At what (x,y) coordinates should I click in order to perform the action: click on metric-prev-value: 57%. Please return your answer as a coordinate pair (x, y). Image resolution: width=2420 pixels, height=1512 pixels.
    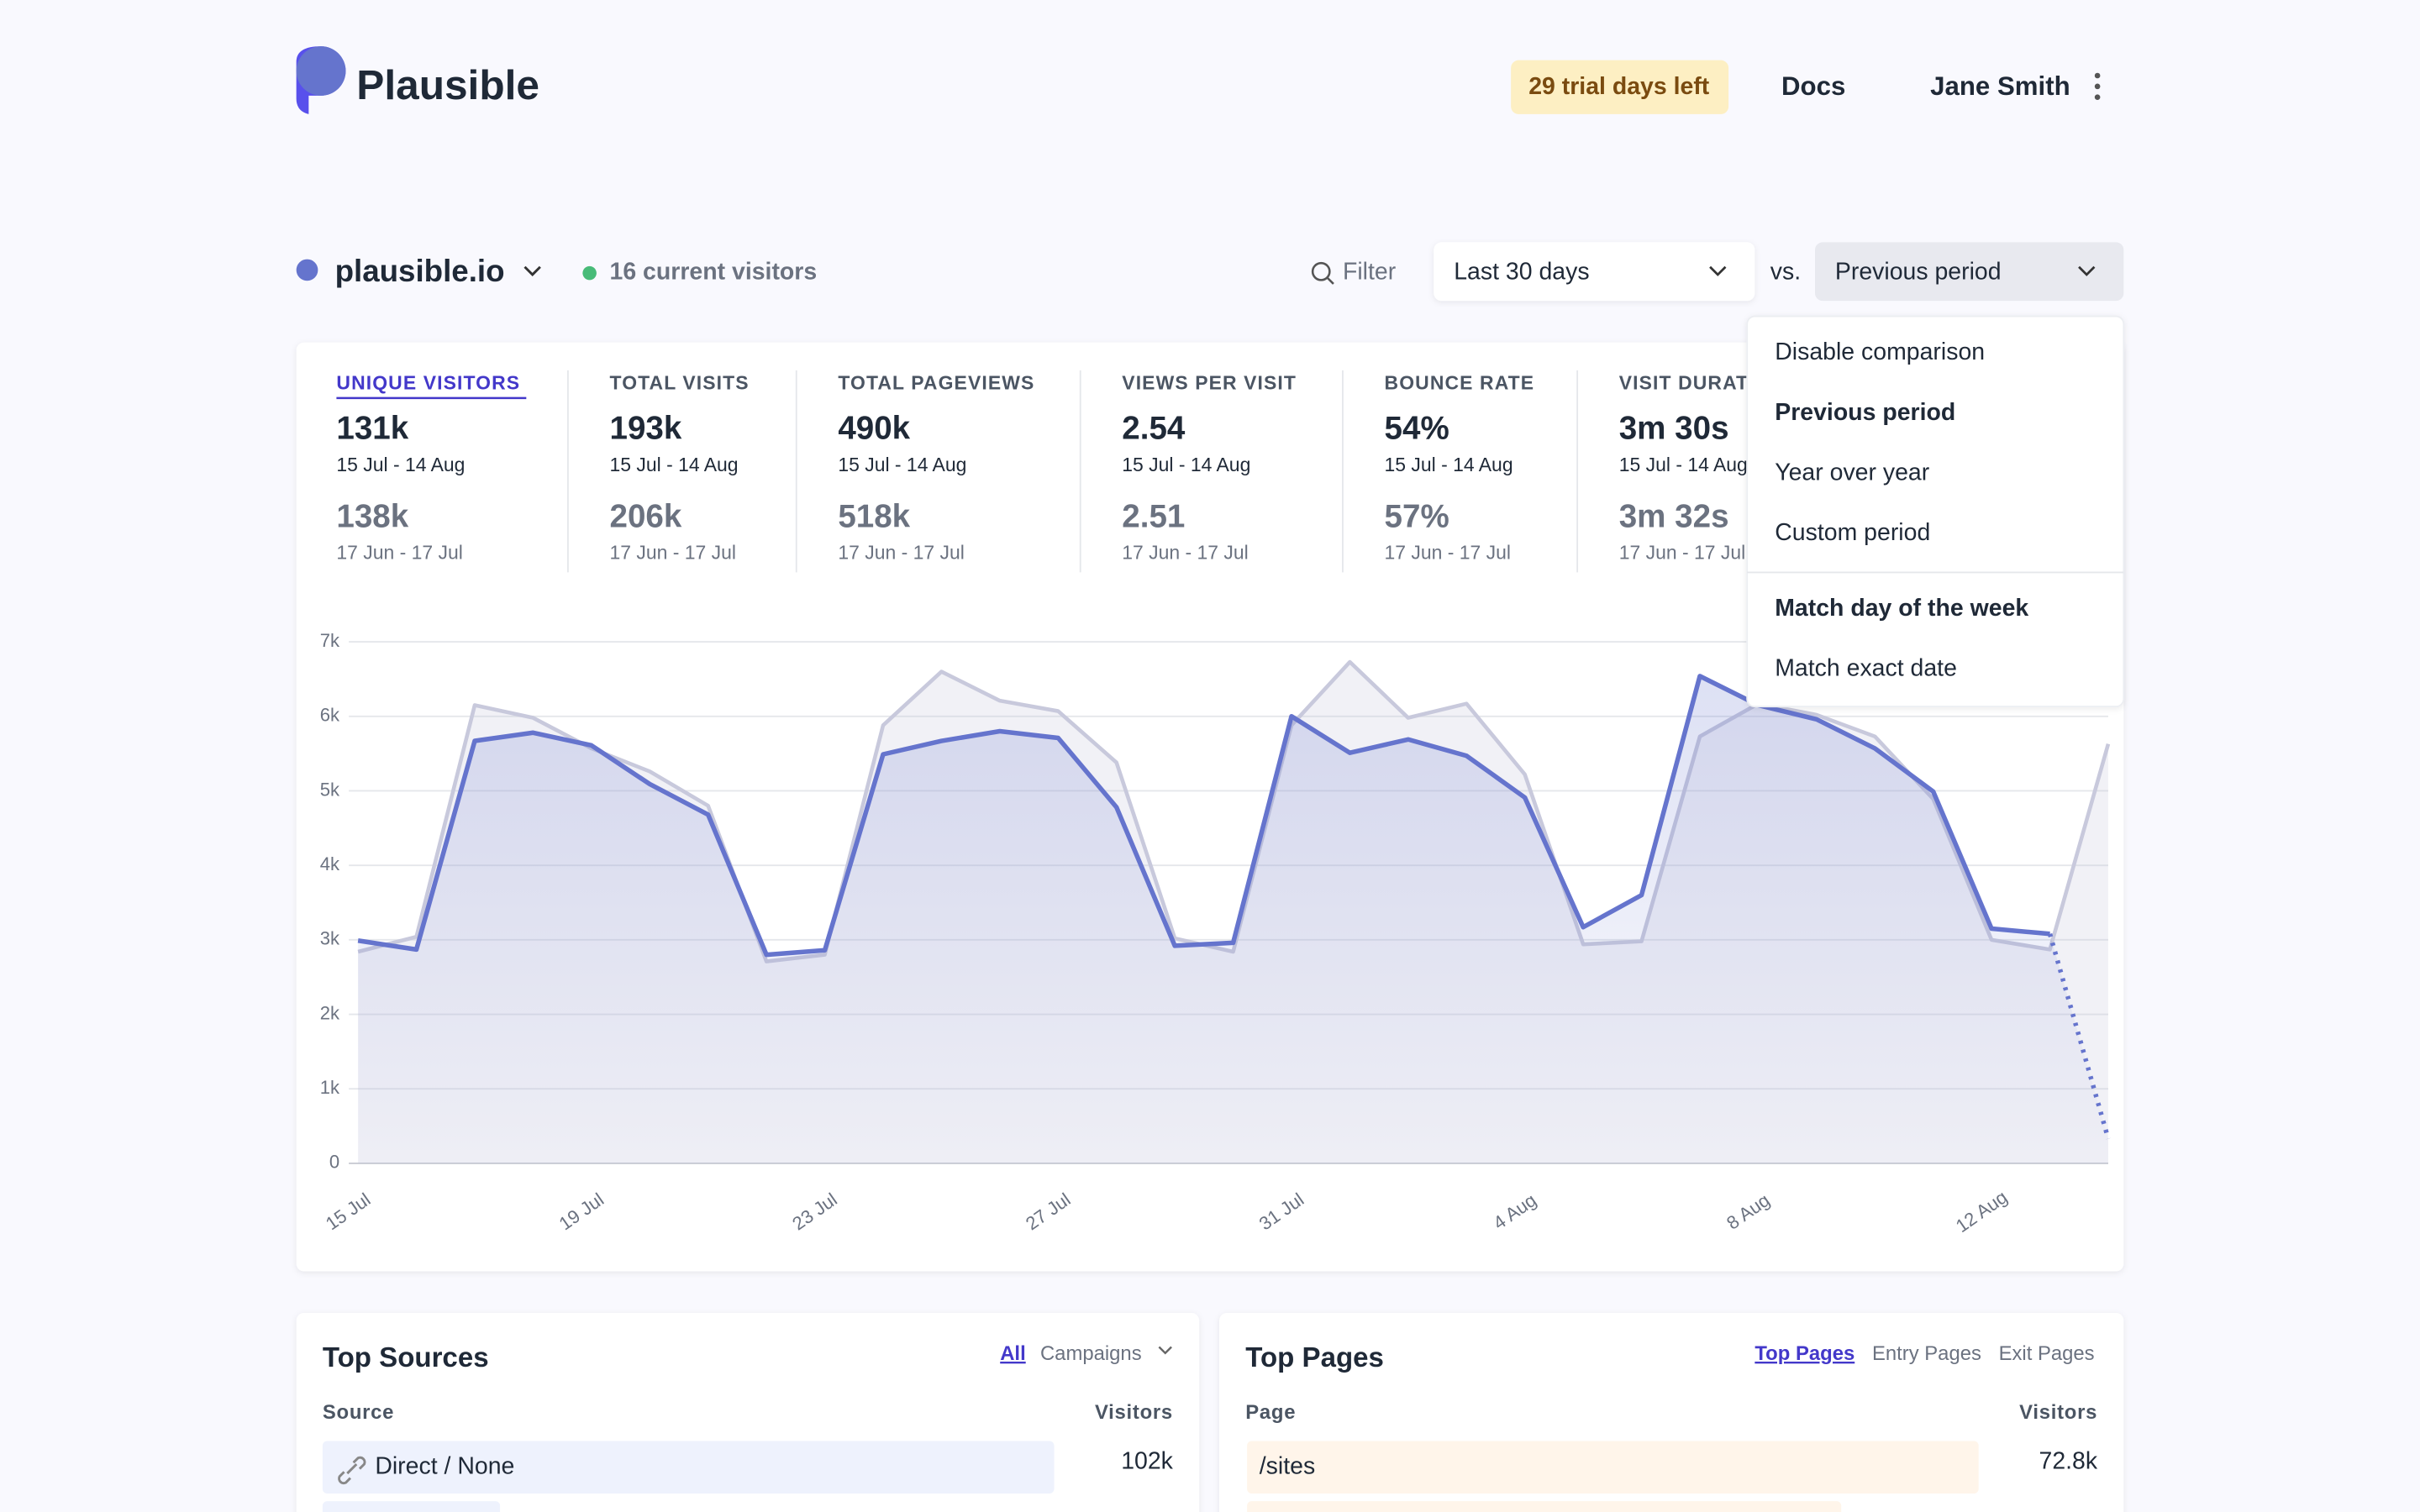
    Looking at the image, I should click on (1417, 516).